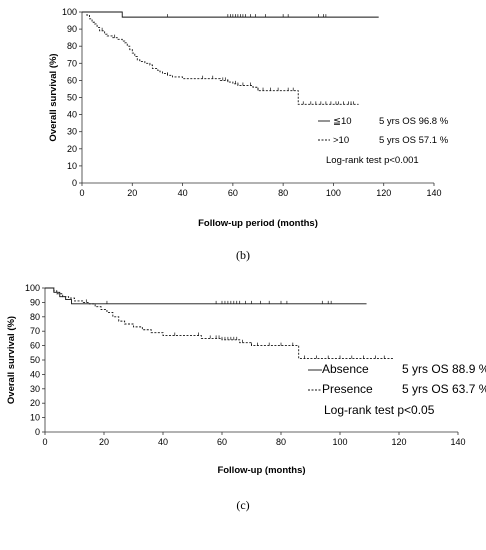  Describe the element at coordinates (342, 121) in the screenshot. I see `legend-series-name: ≦10` at that location.